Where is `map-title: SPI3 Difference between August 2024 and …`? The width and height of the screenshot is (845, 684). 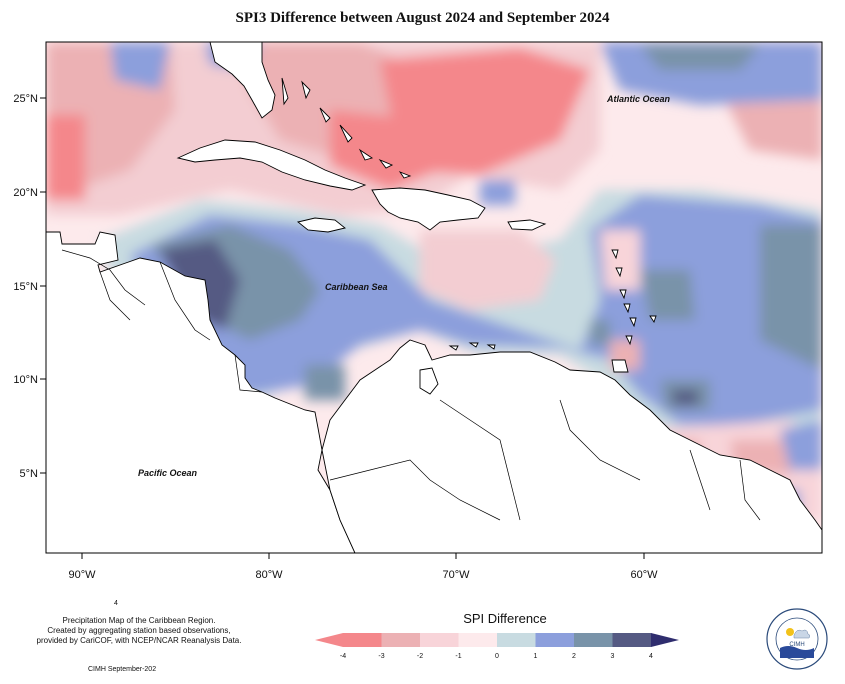
map-title: SPI3 Difference between August 2024 and … is located at coordinates (422, 18).